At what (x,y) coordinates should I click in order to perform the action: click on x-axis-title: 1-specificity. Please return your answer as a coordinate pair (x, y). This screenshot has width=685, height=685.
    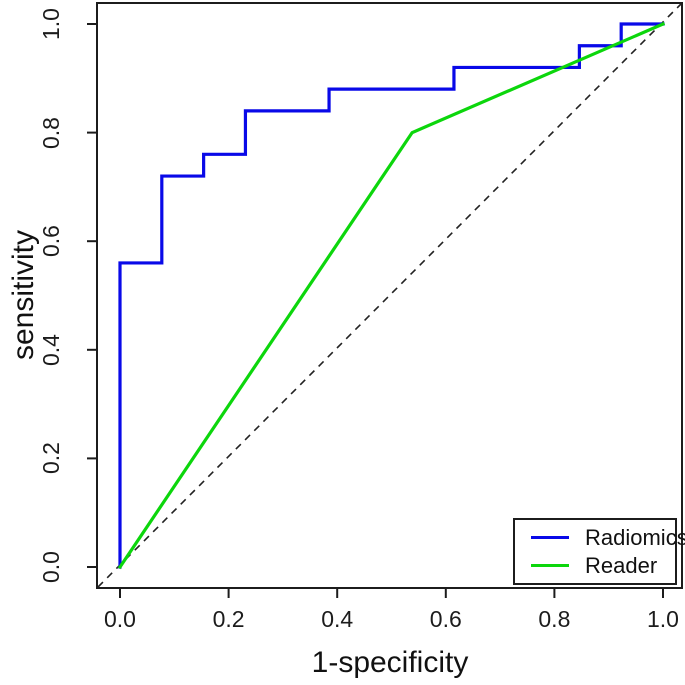
    Looking at the image, I should click on (390, 662).